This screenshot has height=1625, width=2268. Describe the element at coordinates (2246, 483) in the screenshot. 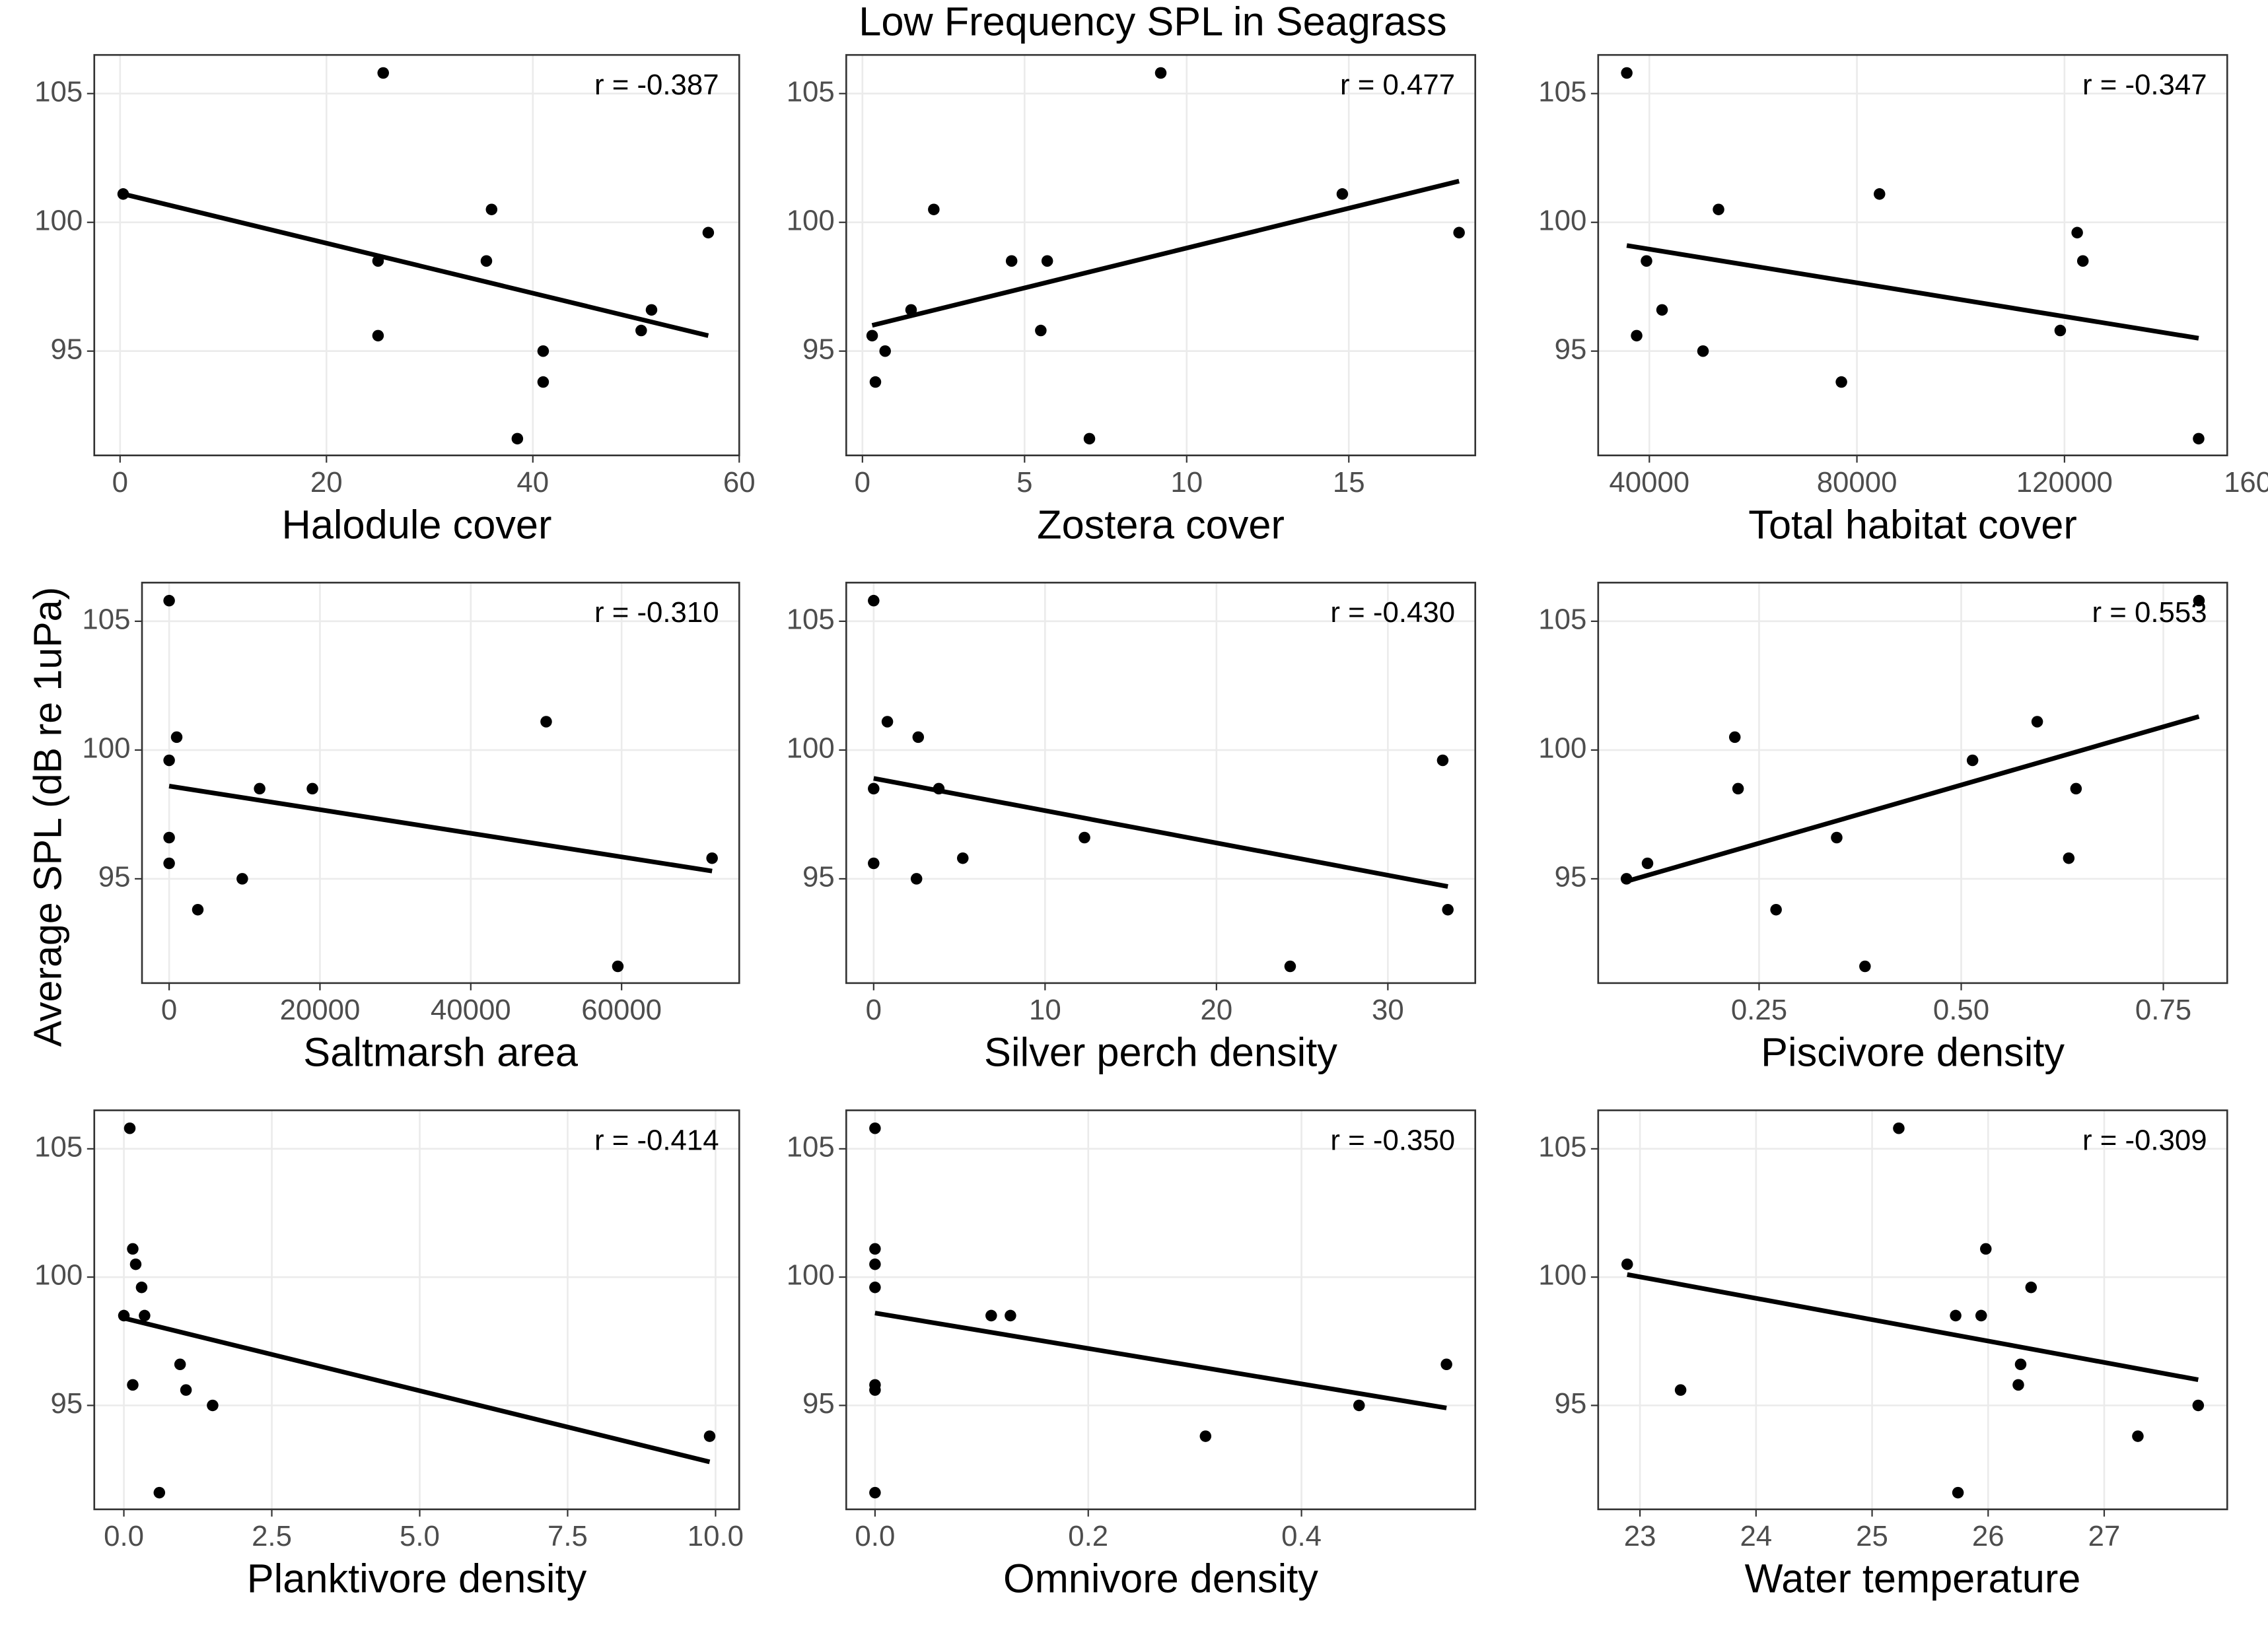

I see `x-tick-label: 160000` at that location.